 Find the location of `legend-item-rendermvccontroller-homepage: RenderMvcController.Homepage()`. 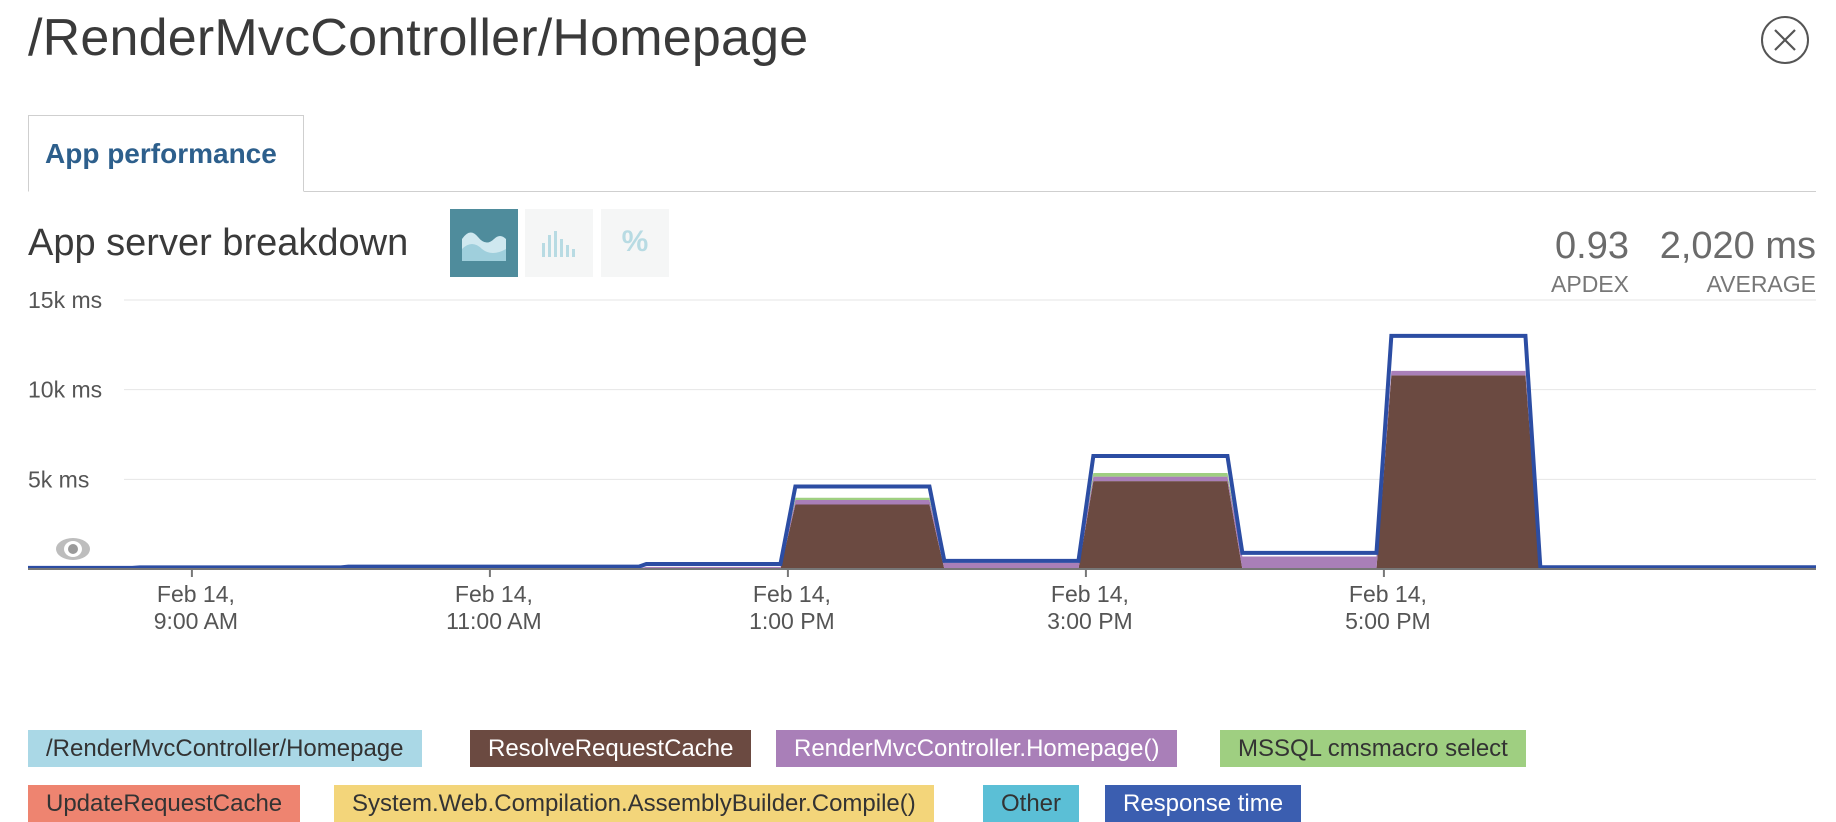

legend-item-rendermvccontroller-homepage: RenderMvcController.Homepage() is located at coordinates (977, 748).